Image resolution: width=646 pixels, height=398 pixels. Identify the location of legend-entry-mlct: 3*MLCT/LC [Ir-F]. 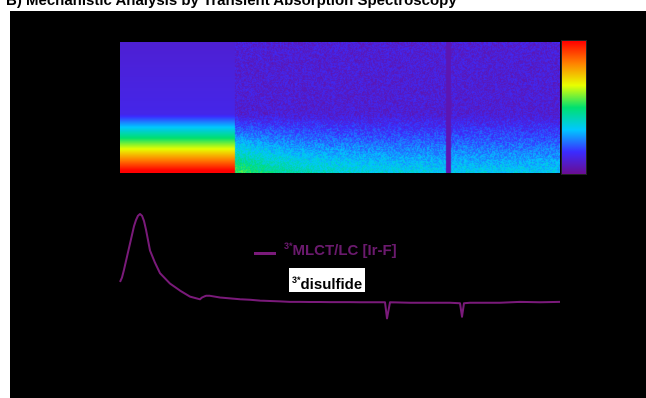
(325, 250).